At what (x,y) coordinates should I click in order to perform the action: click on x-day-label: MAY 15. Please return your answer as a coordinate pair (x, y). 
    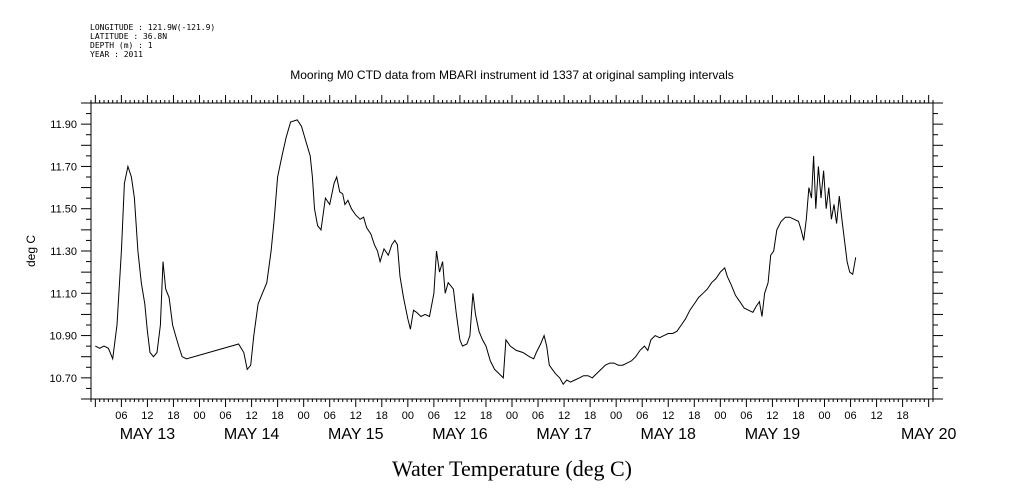
    Looking at the image, I should click on (356, 434).